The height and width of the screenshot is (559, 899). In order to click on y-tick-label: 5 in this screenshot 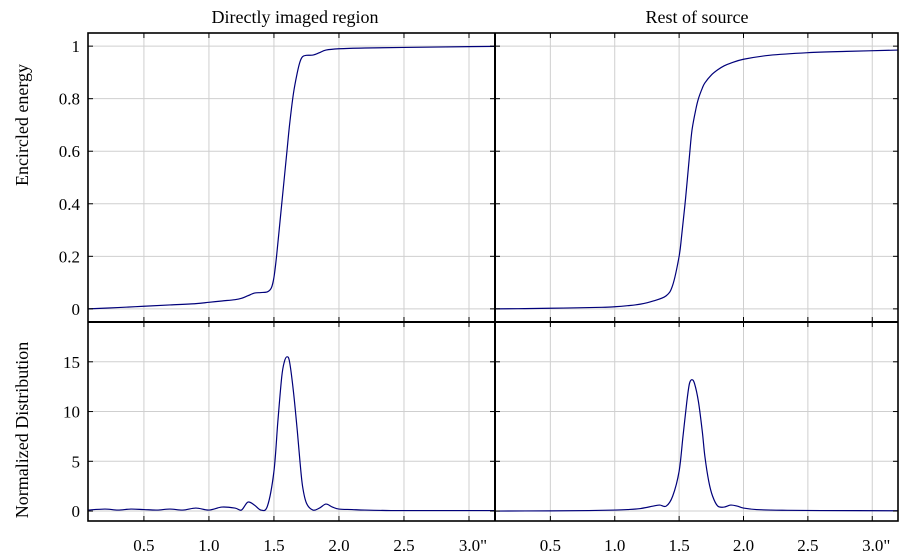, I will do `click(76, 461)`.